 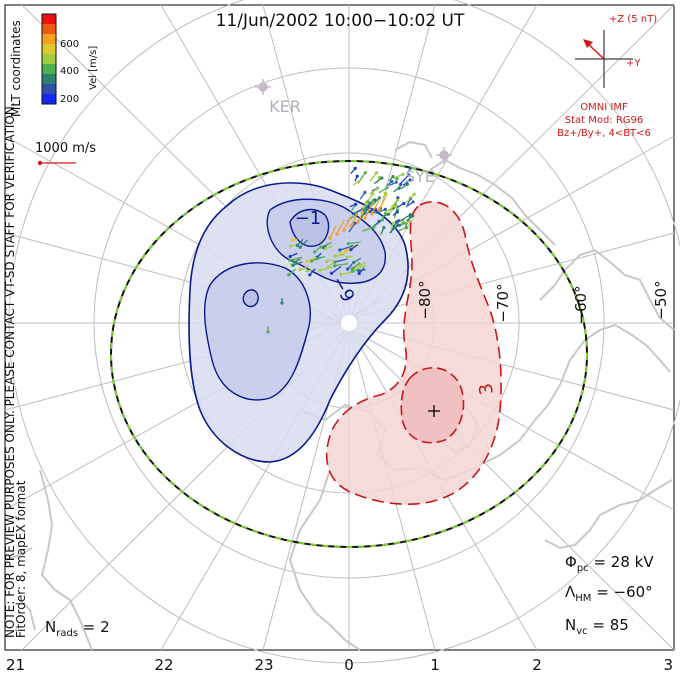 I want to click on latitude-labels: −80° −70° −60° −50°, so click(x=543, y=302).